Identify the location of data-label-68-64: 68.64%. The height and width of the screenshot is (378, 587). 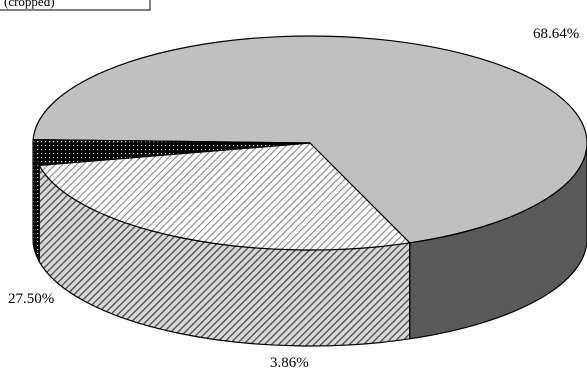
(556, 34).